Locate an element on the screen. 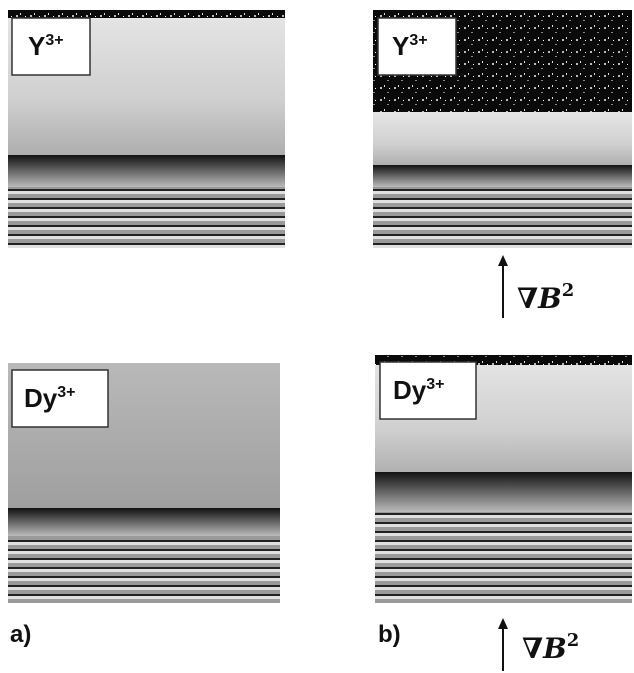 The width and height of the screenshot is (634, 673). panel-b-bottom: Dy3+ is located at coordinates (503, 479).